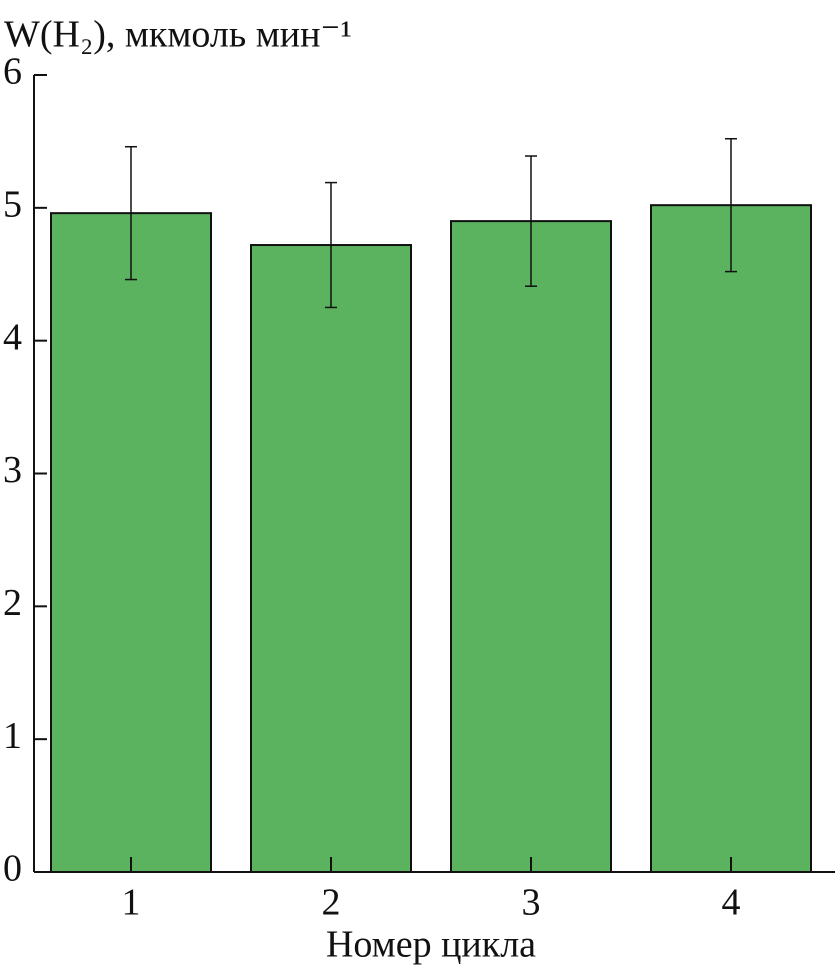 The image size is (839, 975). Describe the element at coordinates (331, 903) in the screenshot. I see `x-tick-label: 2` at that location.